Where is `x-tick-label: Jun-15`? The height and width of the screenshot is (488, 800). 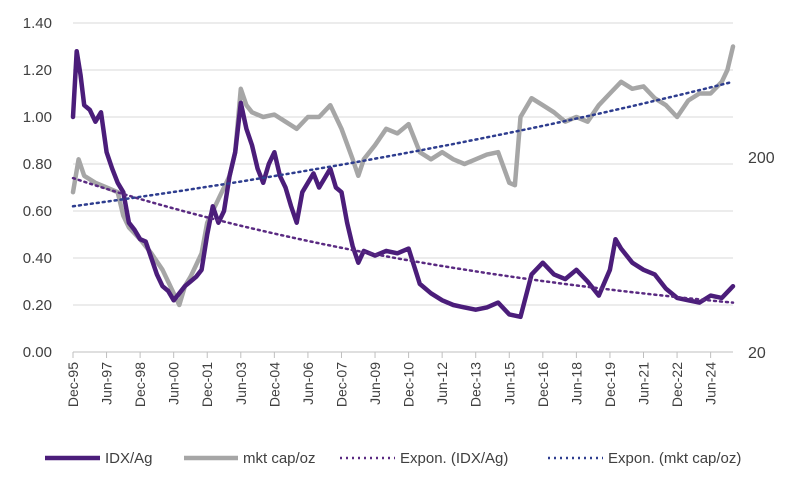 x-tick-label: Jun-15 is located at coordinates (509, 383).